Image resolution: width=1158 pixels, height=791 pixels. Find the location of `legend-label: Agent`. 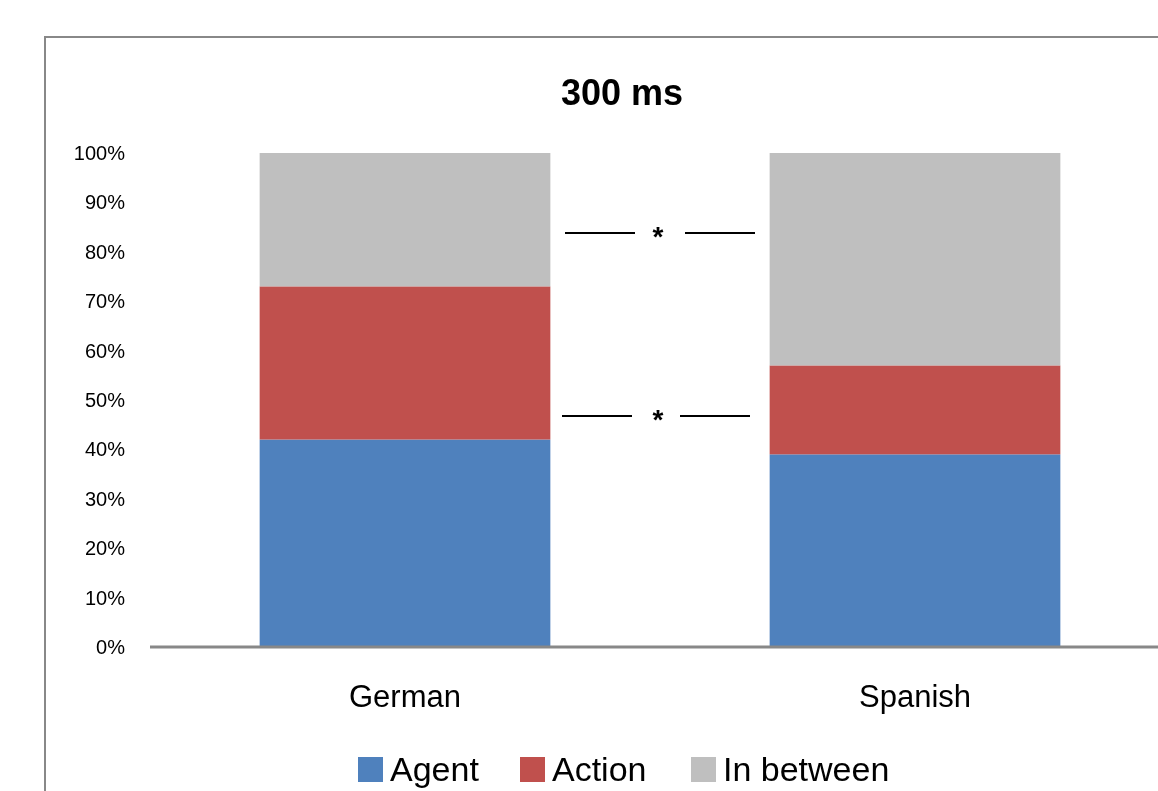

legend-label: Agent is located at coordinates (435, 769).